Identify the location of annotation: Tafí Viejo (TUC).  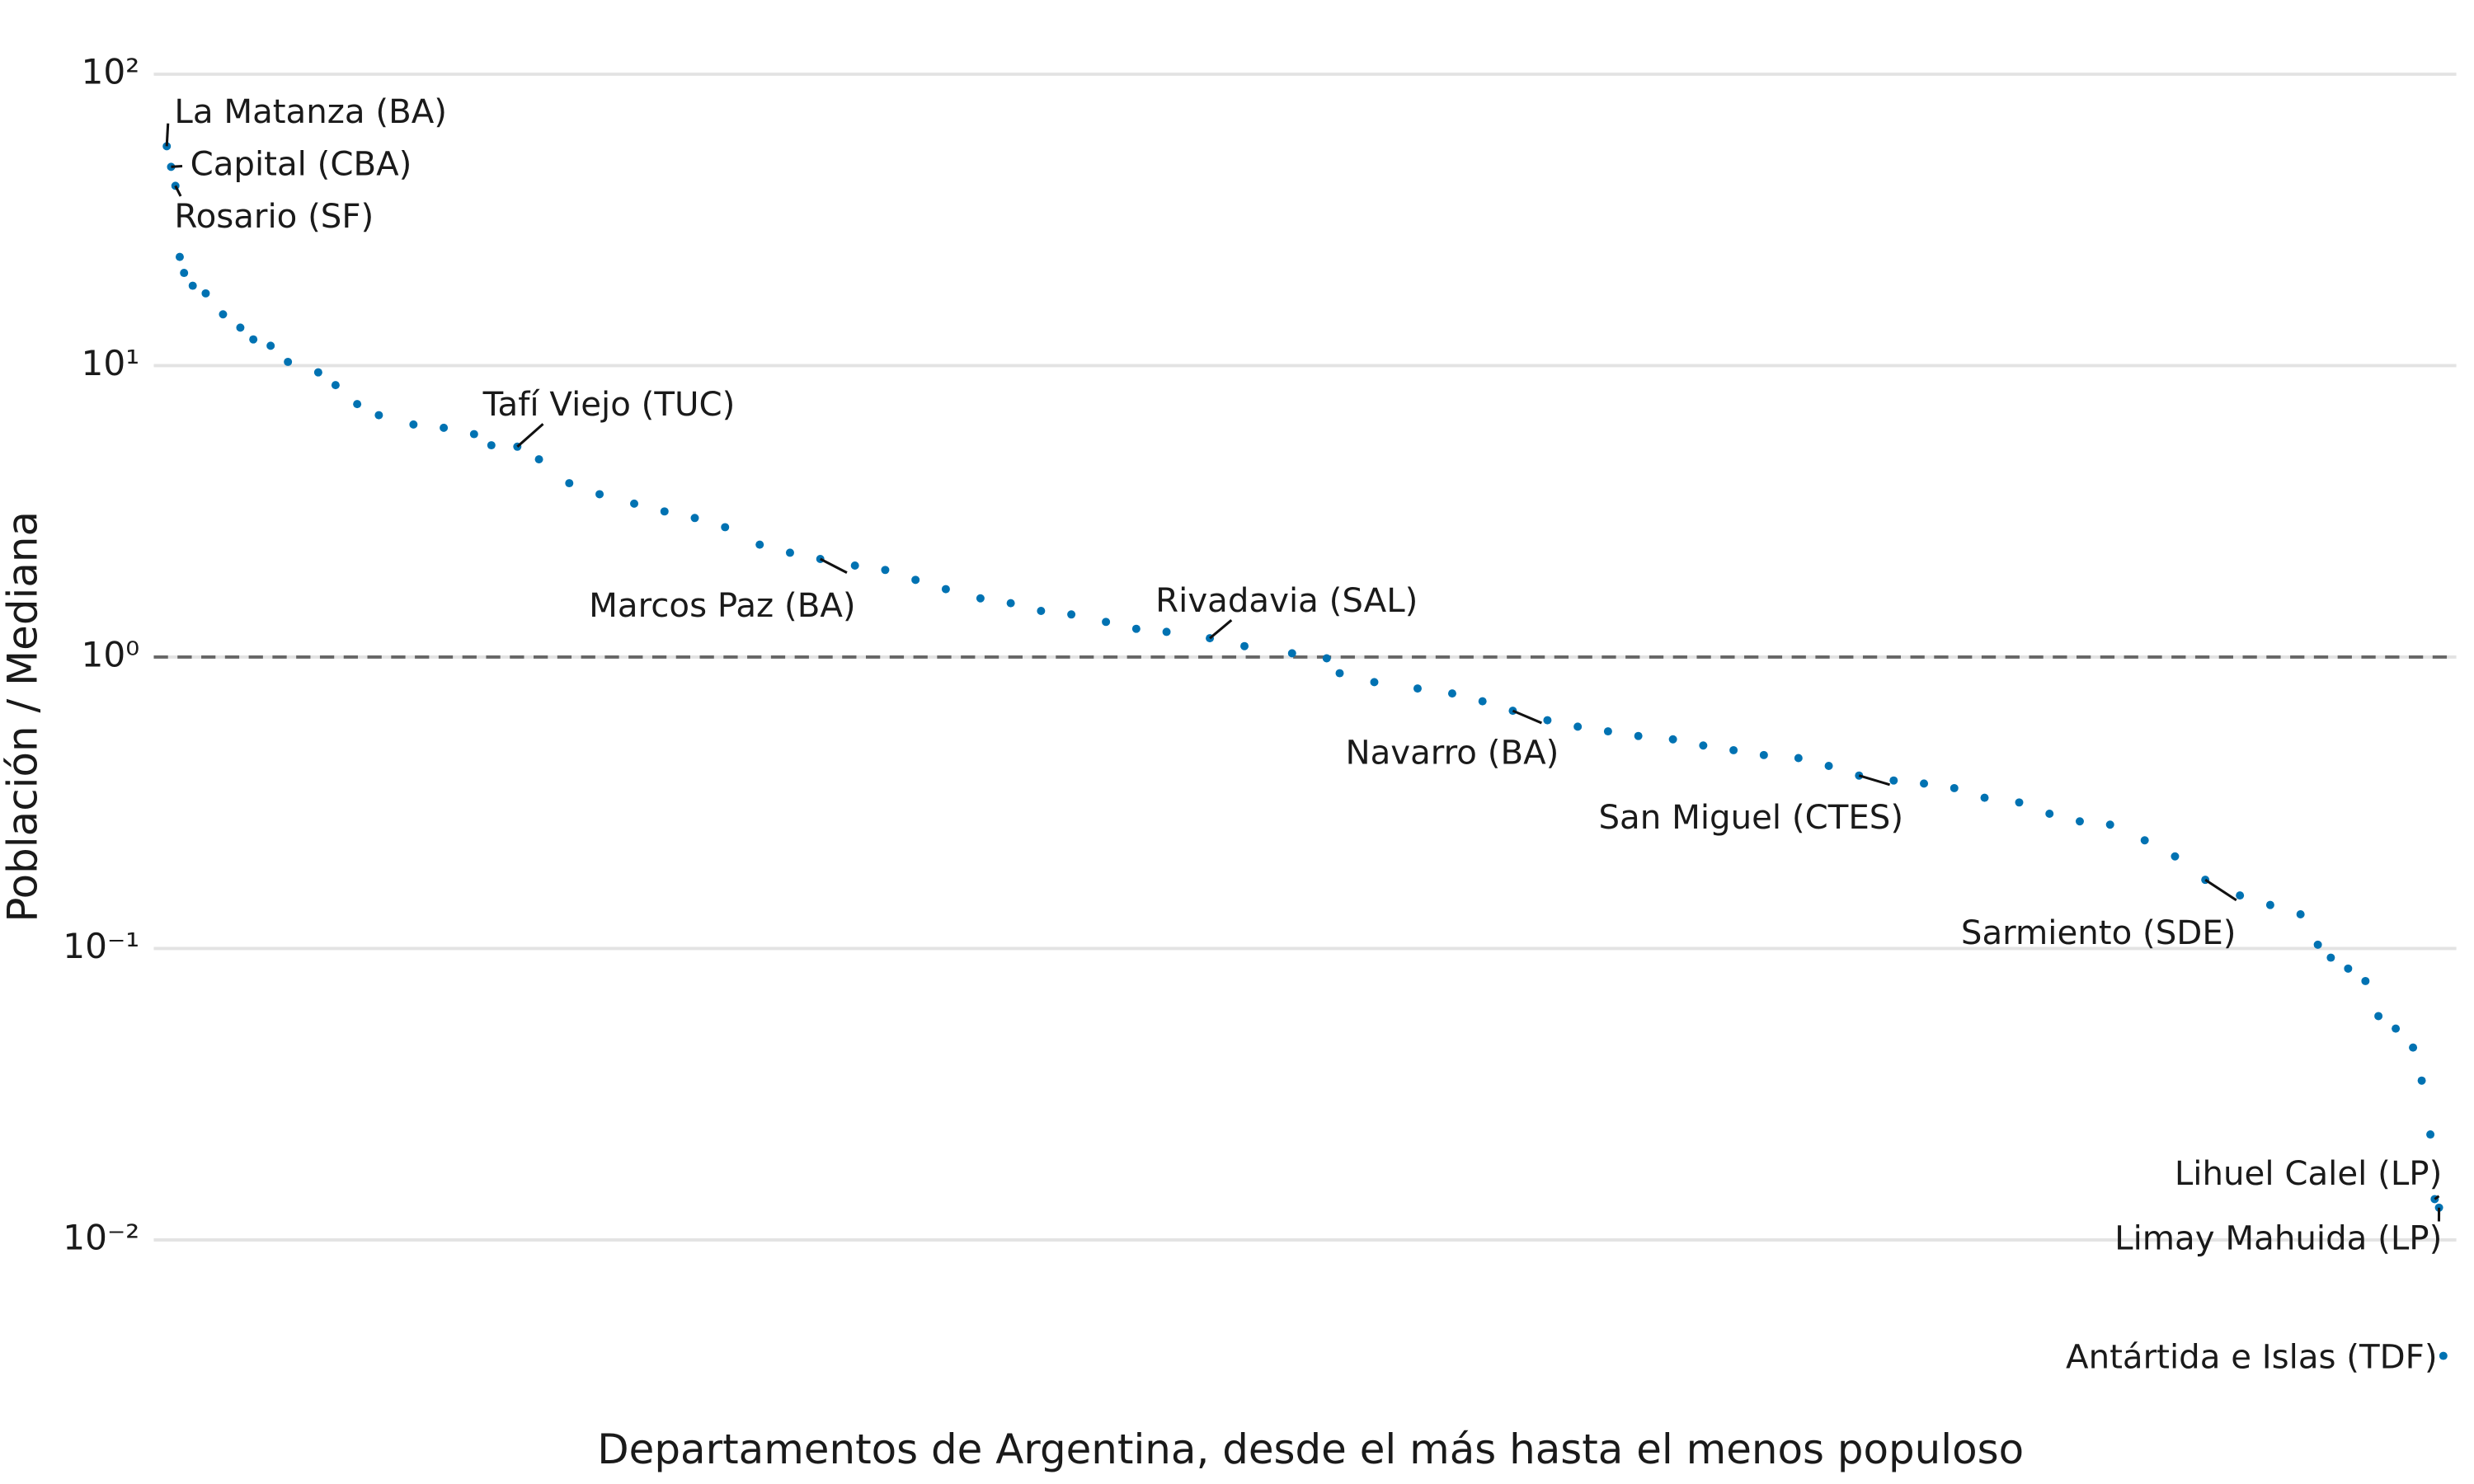
(609, 404).